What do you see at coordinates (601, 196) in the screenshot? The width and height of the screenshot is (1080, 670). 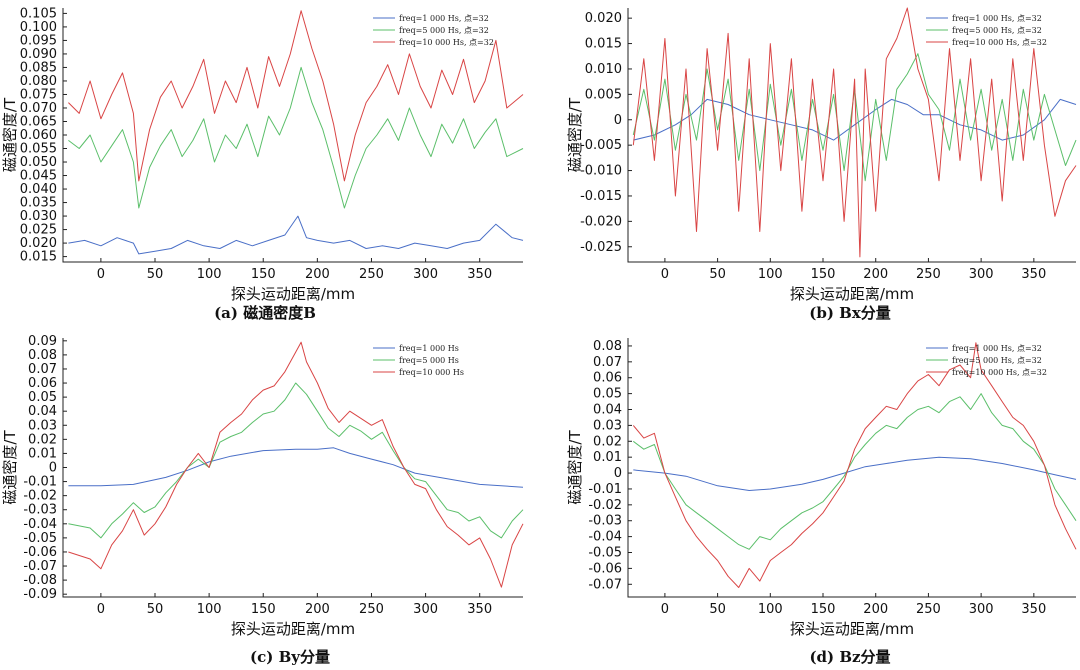 I see `y-tick-label: -0.015` at bounding box center [601, 196].